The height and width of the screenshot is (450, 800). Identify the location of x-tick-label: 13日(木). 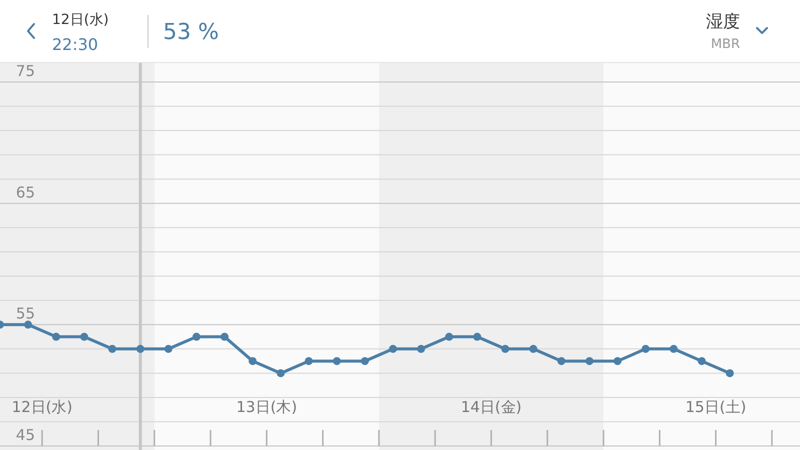
(267, 407).